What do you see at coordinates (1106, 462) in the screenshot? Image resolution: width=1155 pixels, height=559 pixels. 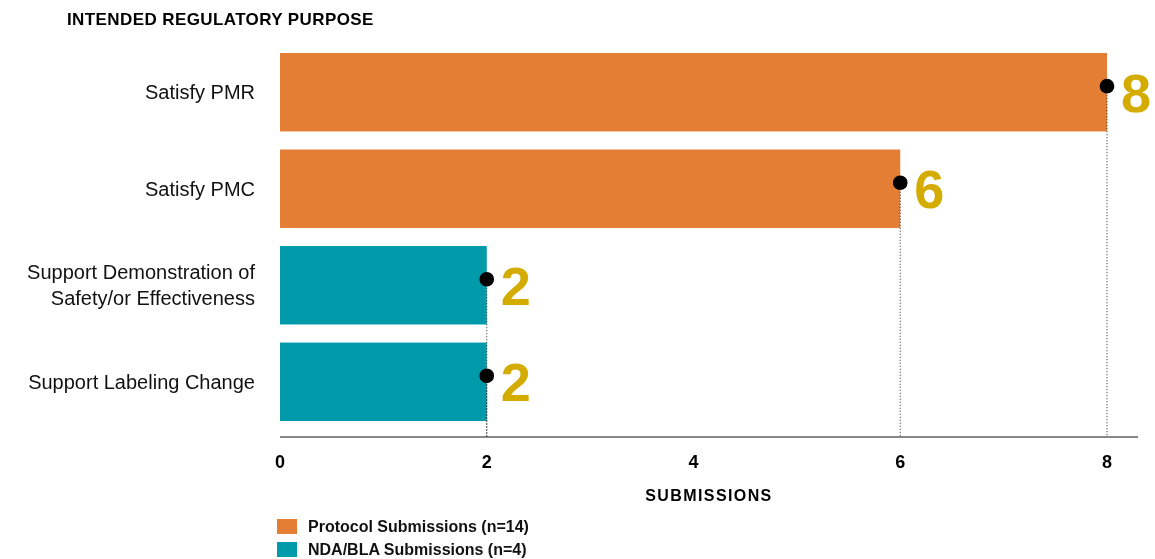 I see `x-tick-label: 8` at bounding box center [1106, 462].